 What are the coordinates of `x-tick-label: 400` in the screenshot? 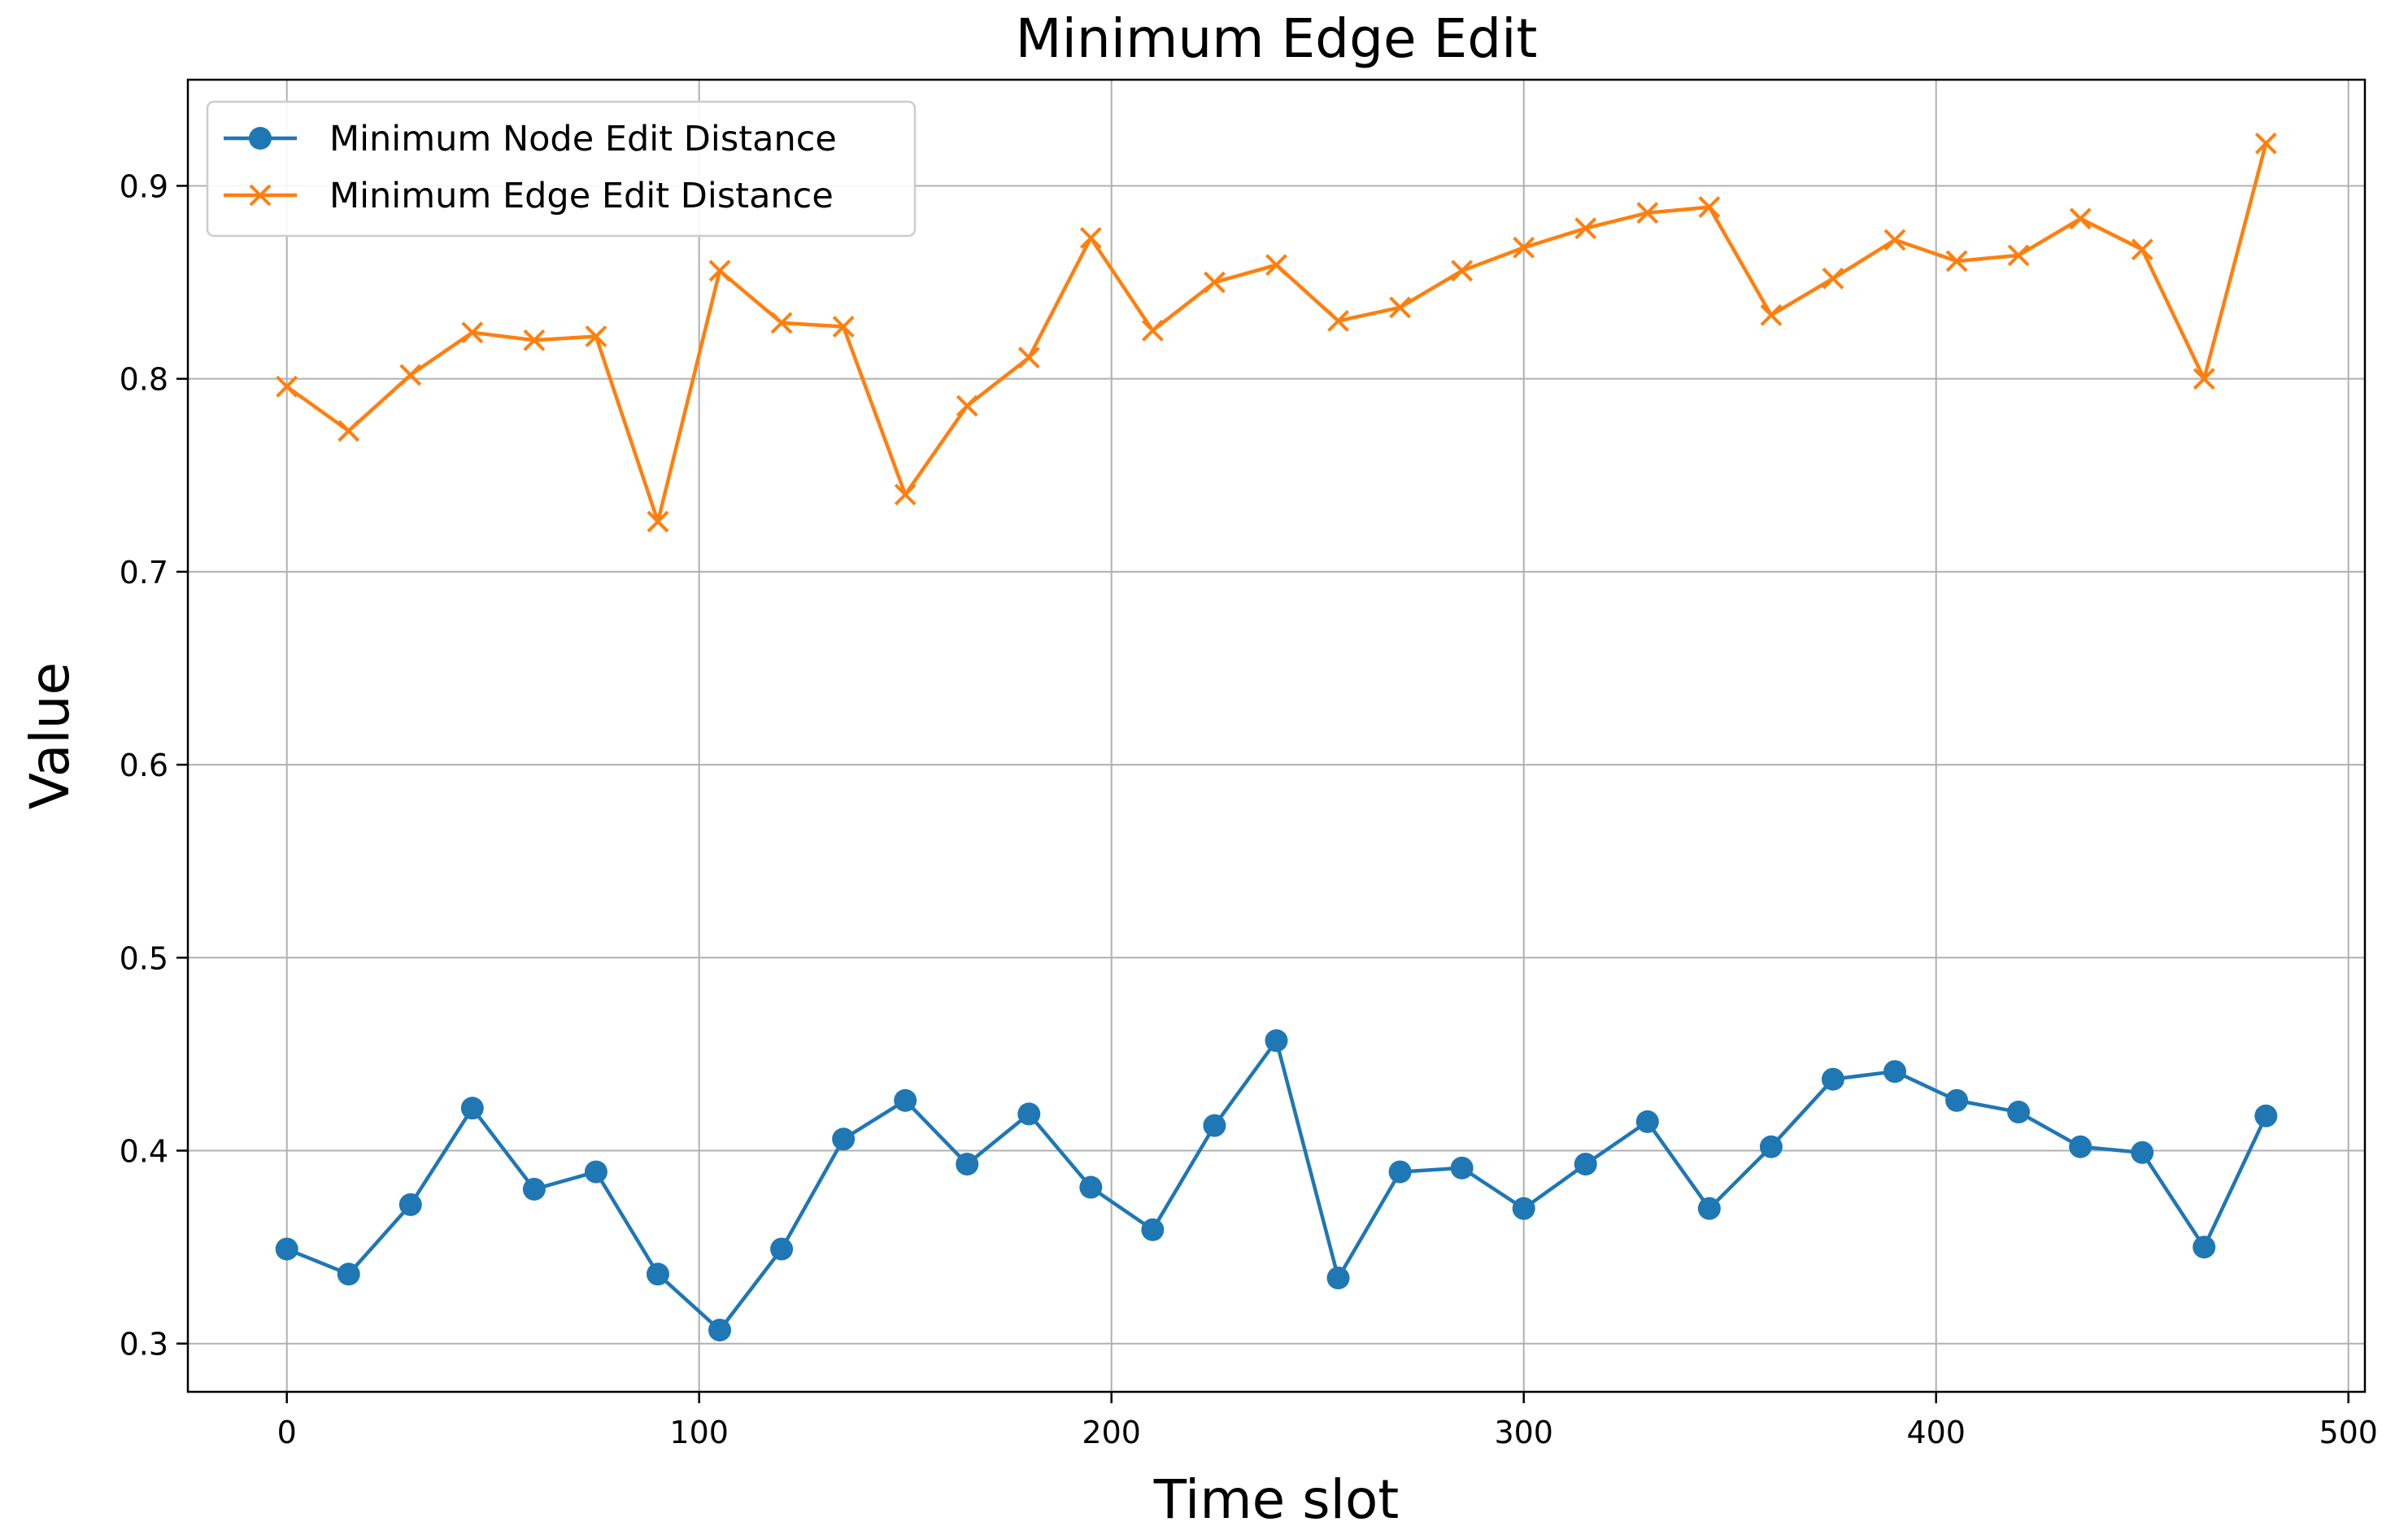 It's located at (1936, 1432).